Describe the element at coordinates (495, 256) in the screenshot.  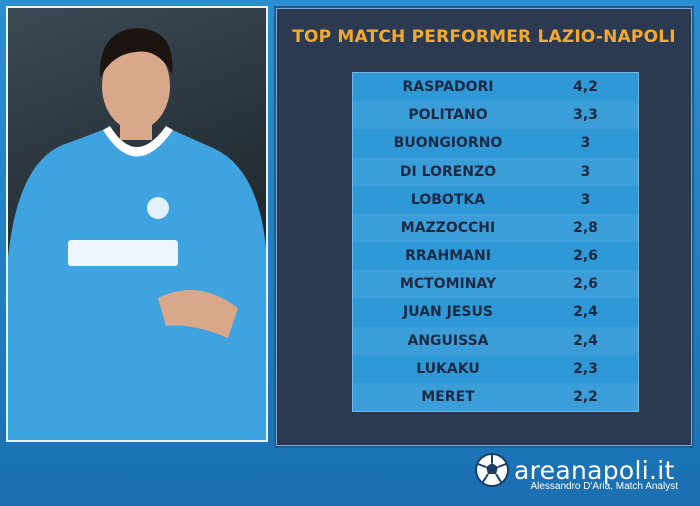
I see `table-row: RRAHMANI 2,6` at that location.